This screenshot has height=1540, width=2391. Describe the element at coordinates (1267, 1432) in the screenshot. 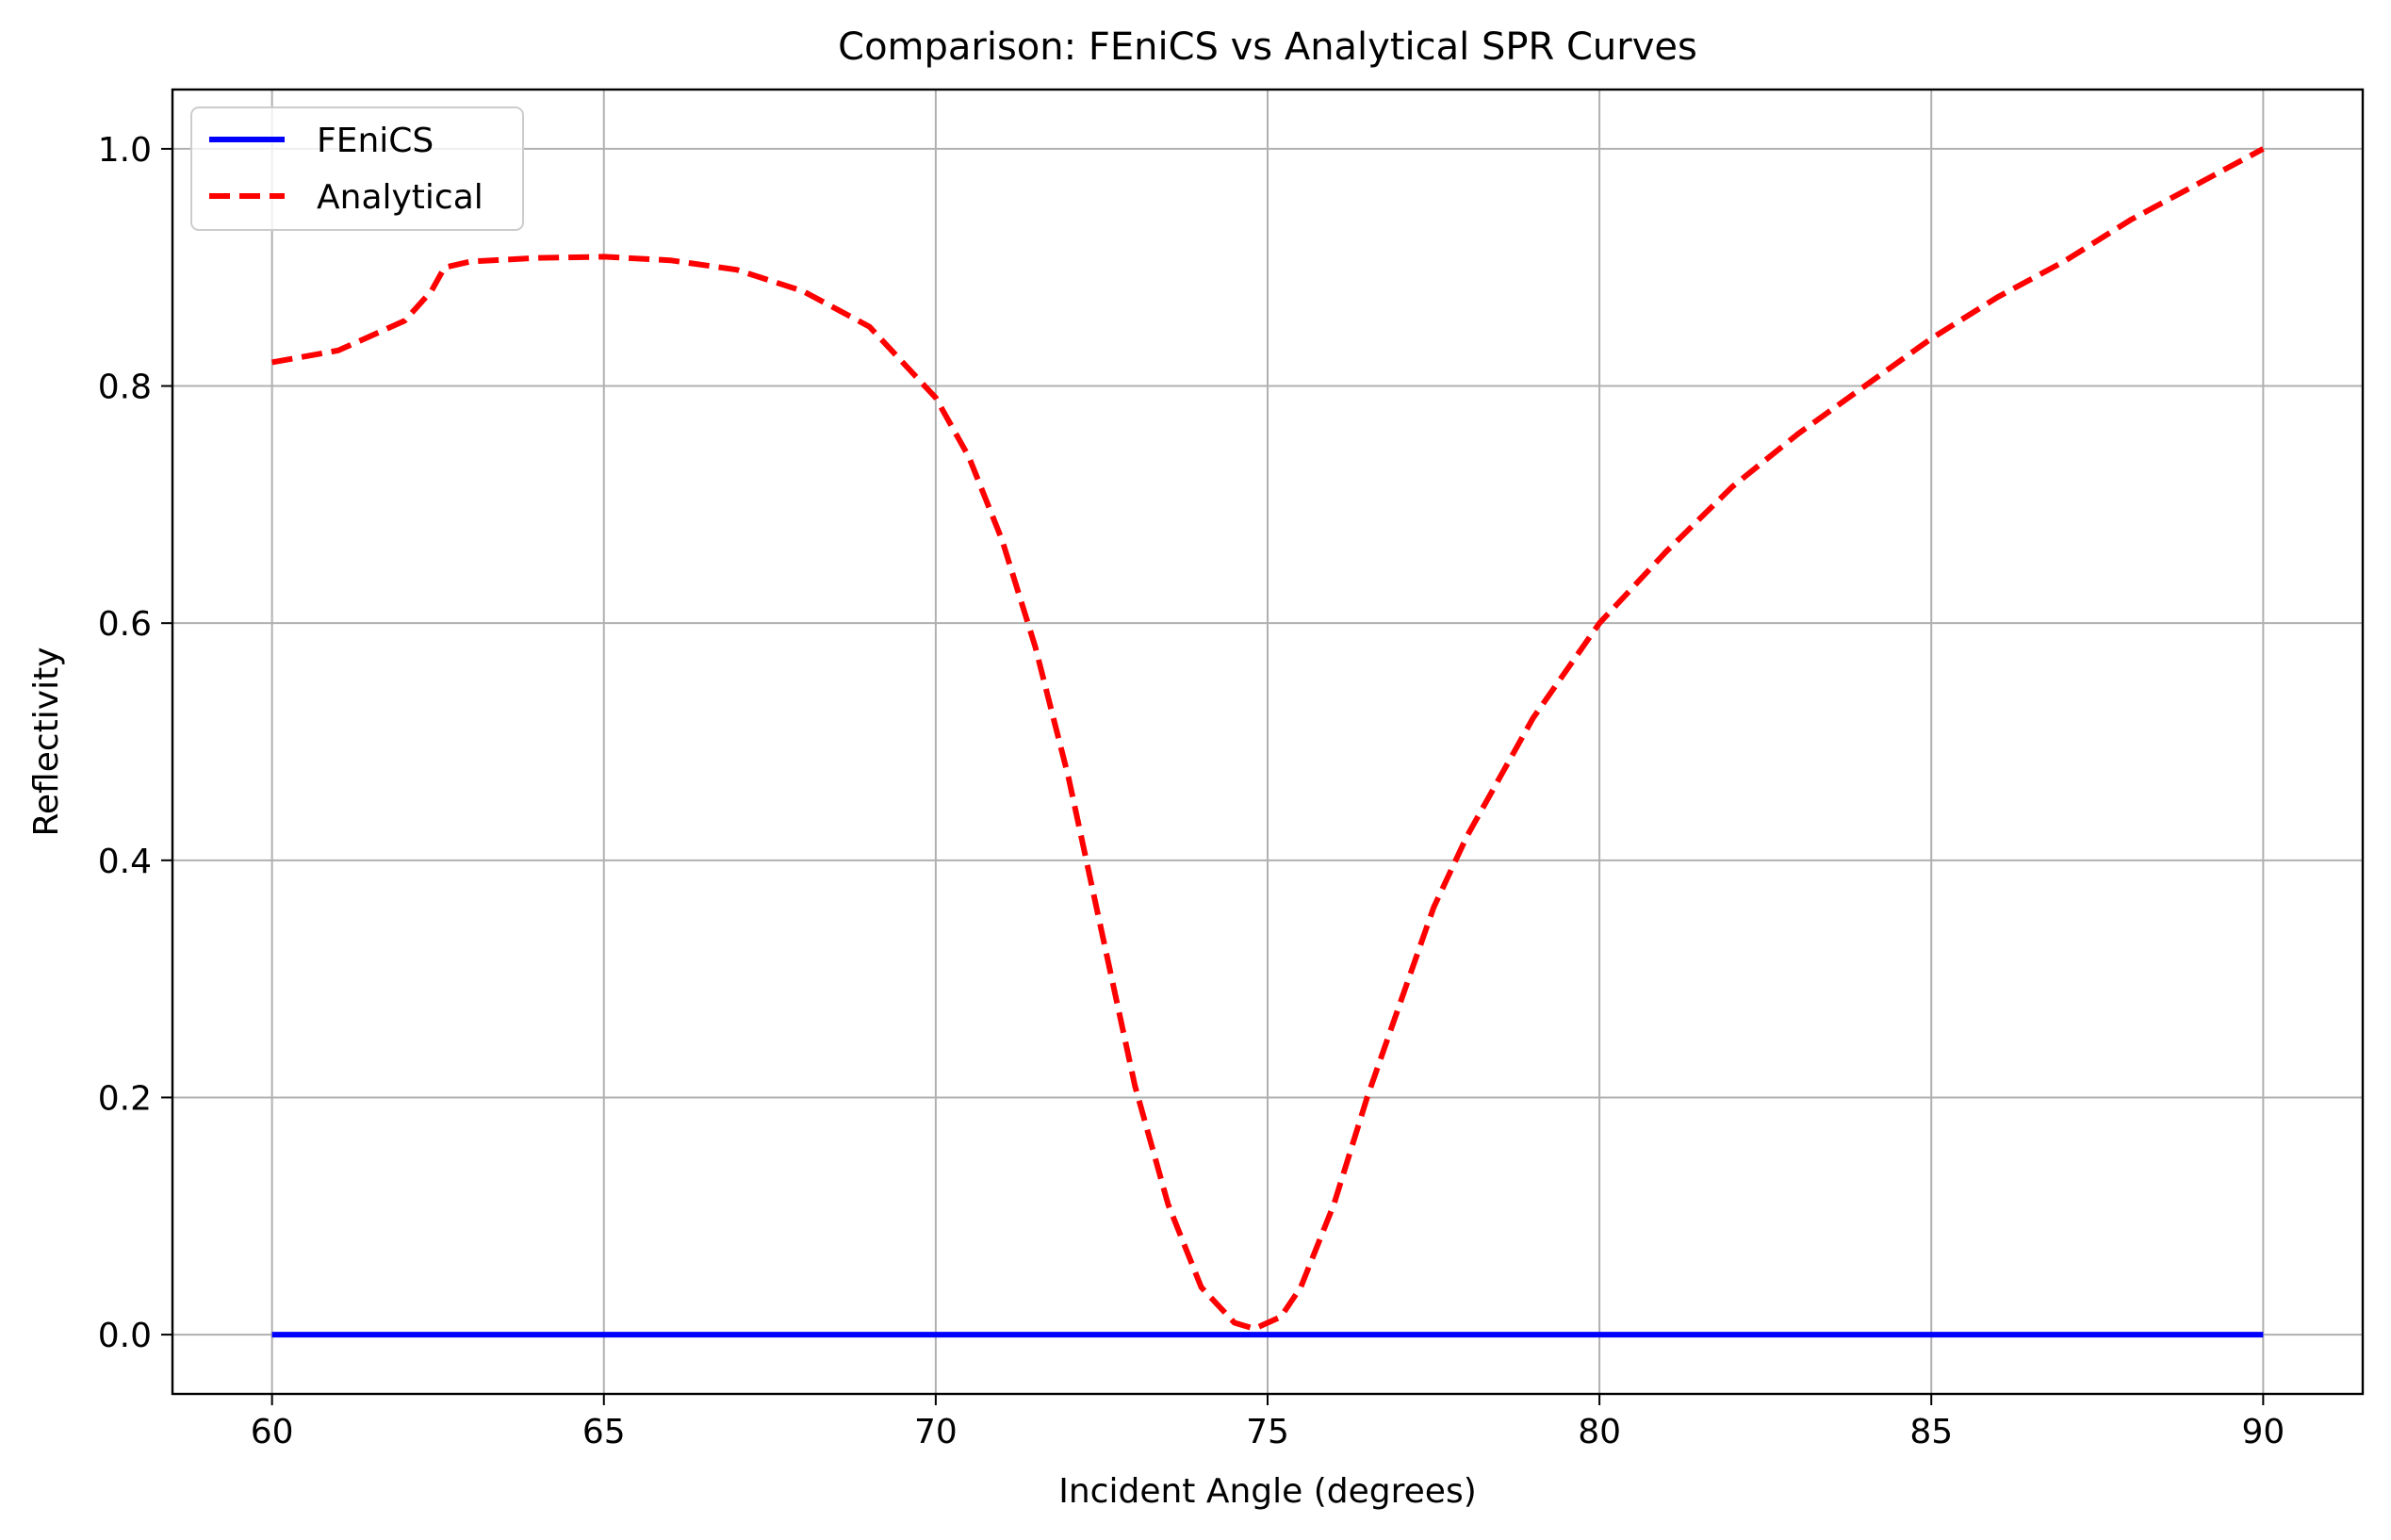

I see `x-tick-label: 75` at that location.